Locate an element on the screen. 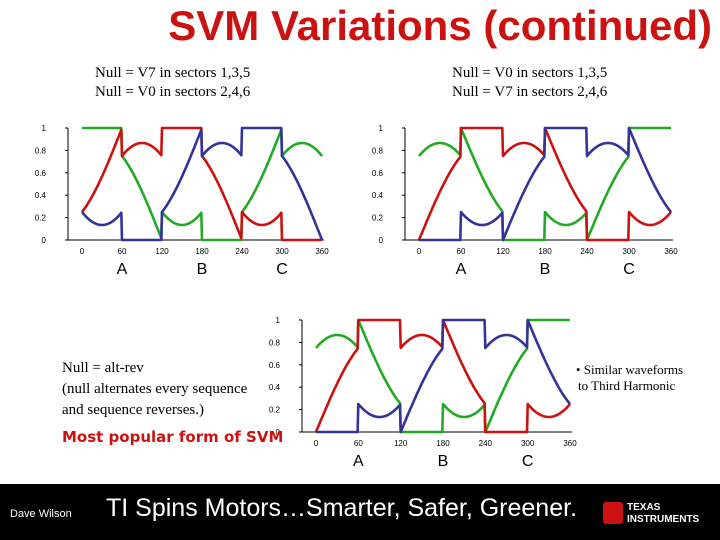 Image resolution: width=720 pixels, height=540 pixels. note-line: (null alternates every sequence is located at coordinates (155, 389).